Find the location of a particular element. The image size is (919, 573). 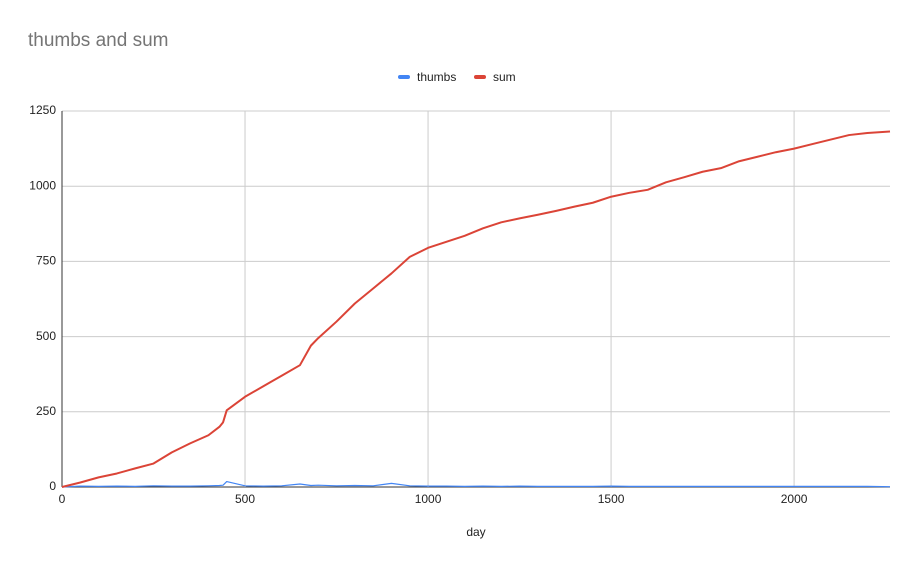

x-tick-label: 0 is located at coordinates (62, 499).